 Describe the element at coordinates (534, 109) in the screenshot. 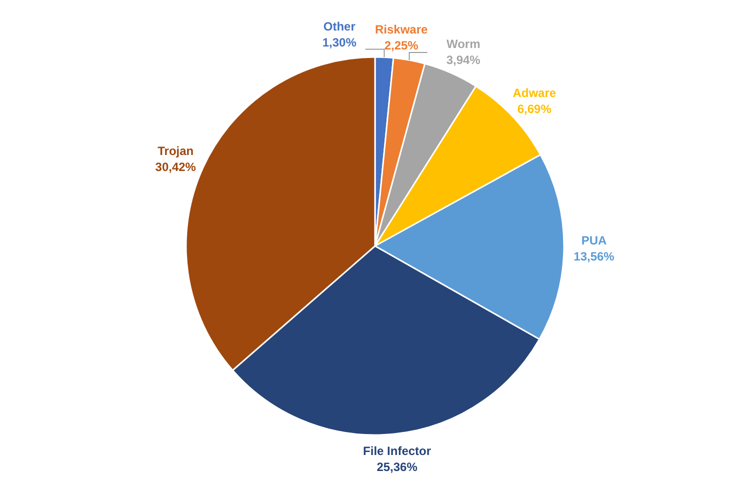

I see `data-label: 6,69%` at that location.